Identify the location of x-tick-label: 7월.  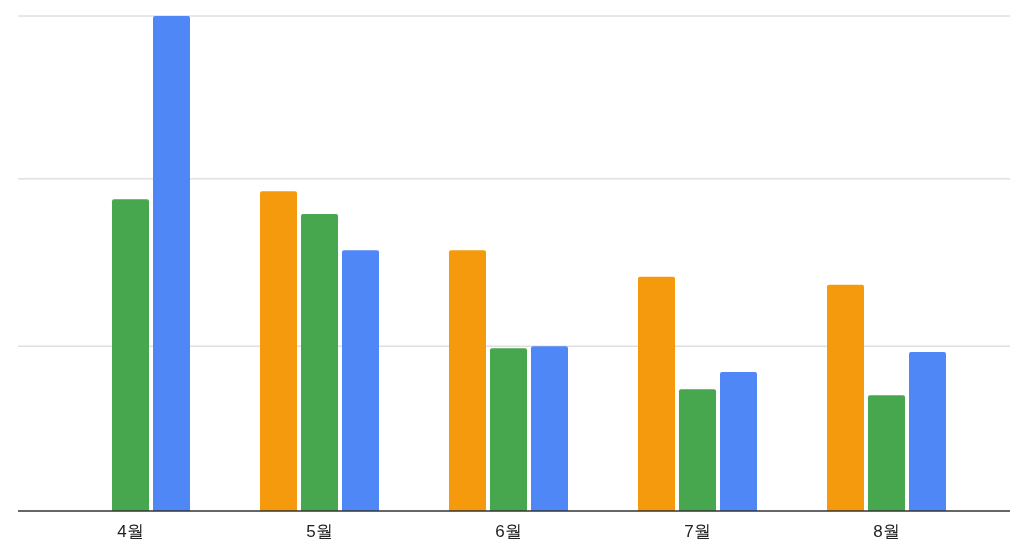
(697, 531).